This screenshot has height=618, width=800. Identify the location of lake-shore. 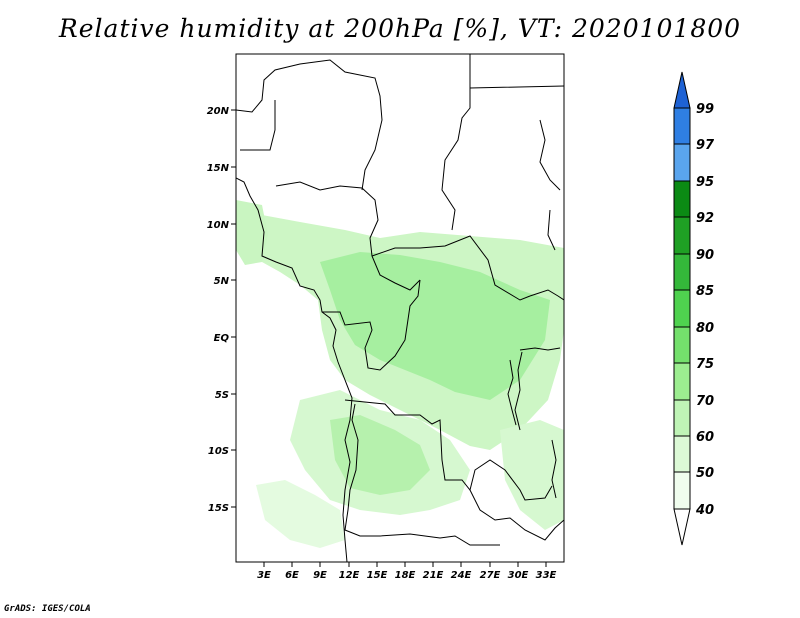
(532, 429).